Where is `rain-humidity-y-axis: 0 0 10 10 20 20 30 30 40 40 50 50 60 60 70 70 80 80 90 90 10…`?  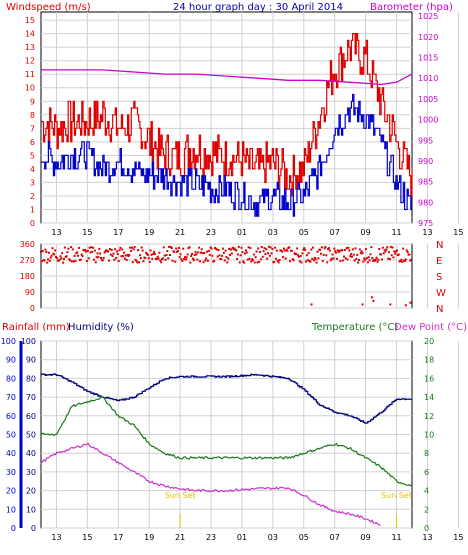
rain-humidity-y-axis: 0 0 10 10 20 20 30 30 40 40 50 50 60 60 70 70 80 80 90 90 10… is located at coordinates (18, 435).